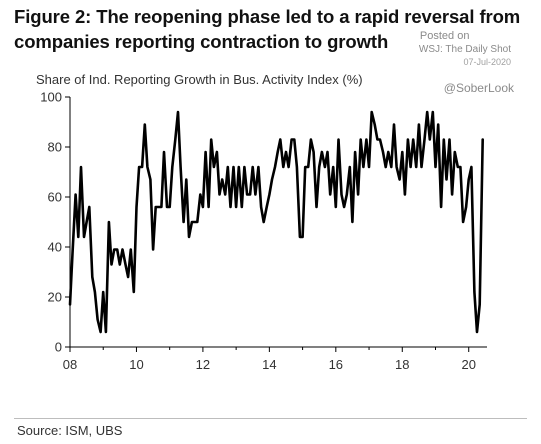 Image resolution: width=541 pixels, height=444 pixels. What do you see at coordinates (444, 36) in the screenshot?
I see `watermark-posted: Posted on` at bounding box center [444, 36].